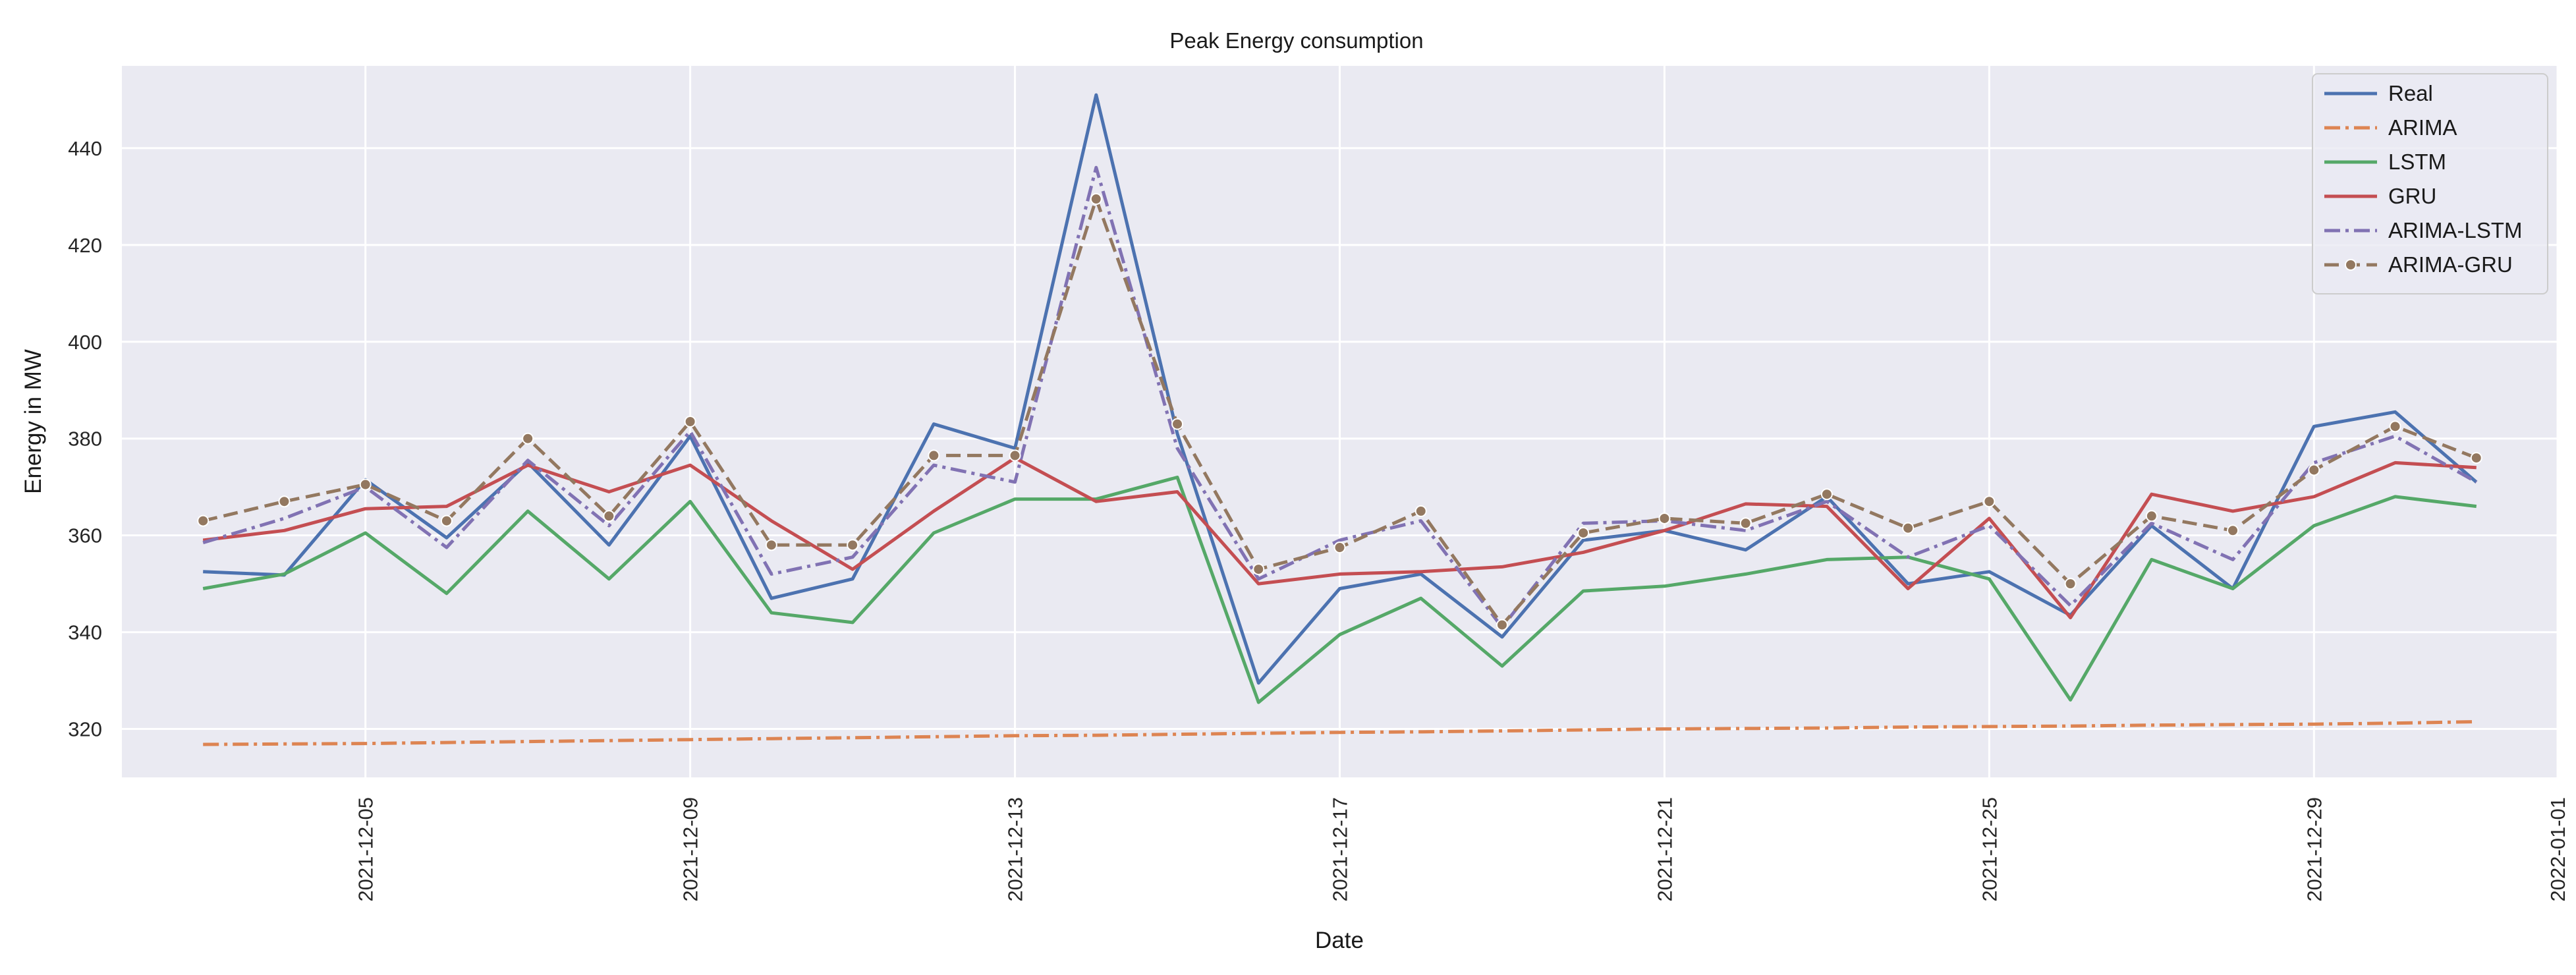  I want to click on x-tick-label: 2021-12-25, so click(1989, 849).